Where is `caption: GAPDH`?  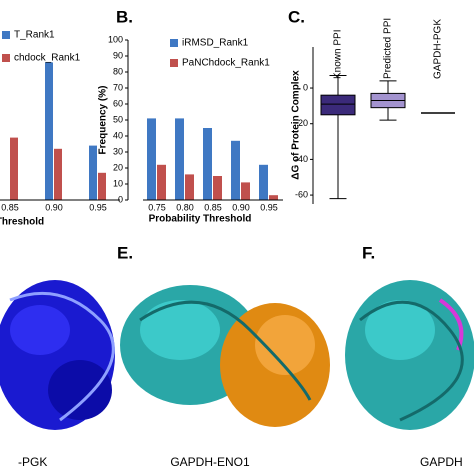 caption: GAPDH is located at coordinates (441, 462).